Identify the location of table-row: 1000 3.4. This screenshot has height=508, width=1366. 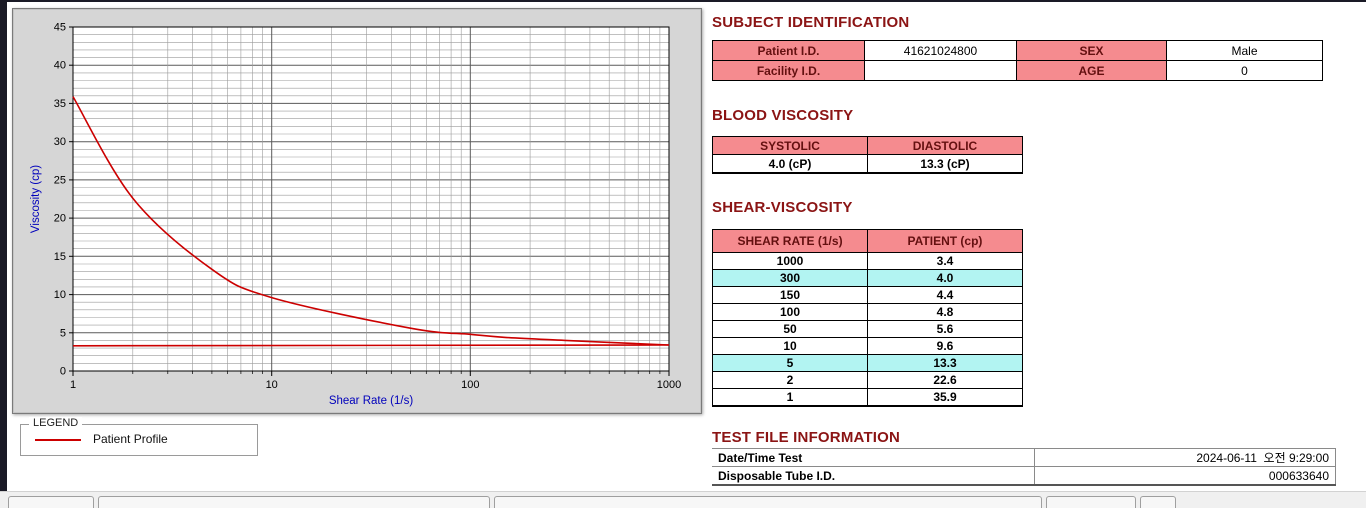
(867, 261).